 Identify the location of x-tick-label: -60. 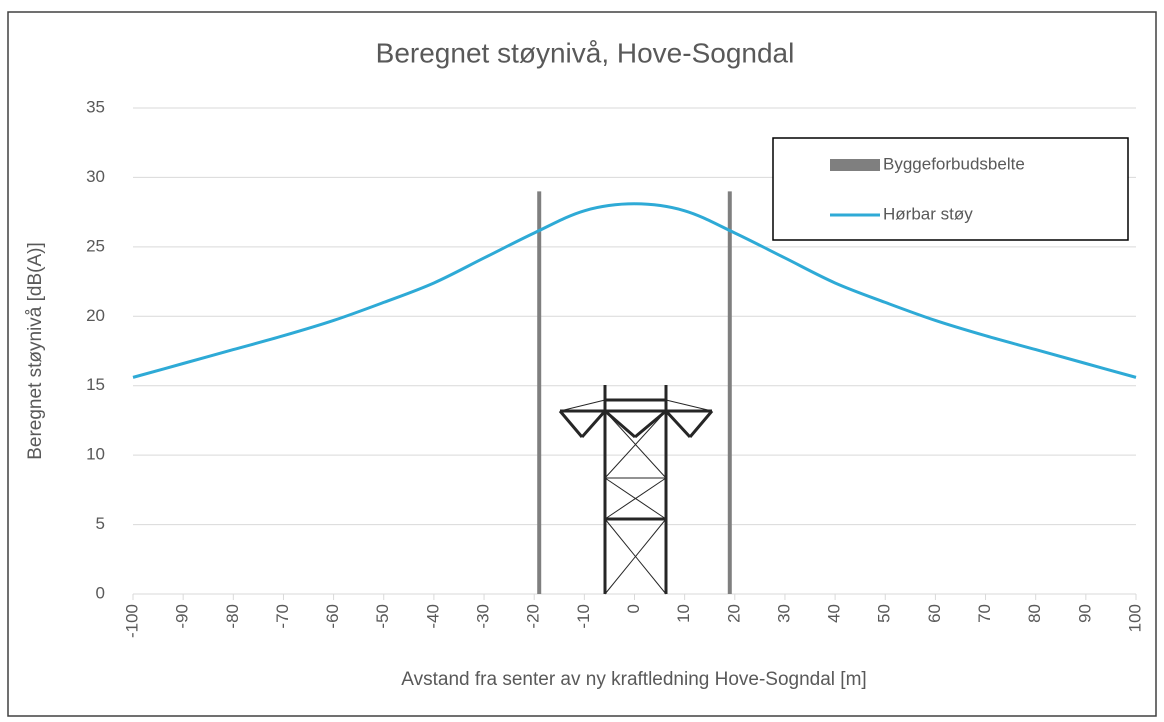
(332, 616).